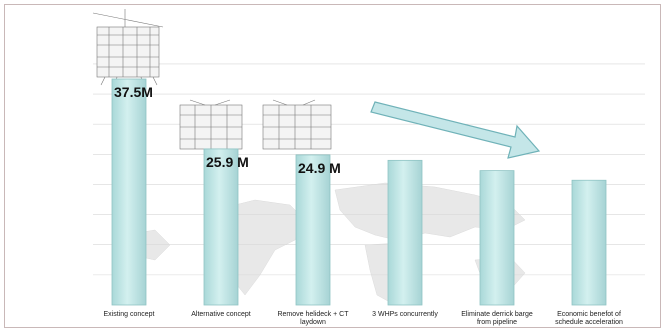 This screenshot has width=667, height=334. Describe the element at coordinates (227, 162) in the screenshot. I see `data-label: 25.9 M` at that location.